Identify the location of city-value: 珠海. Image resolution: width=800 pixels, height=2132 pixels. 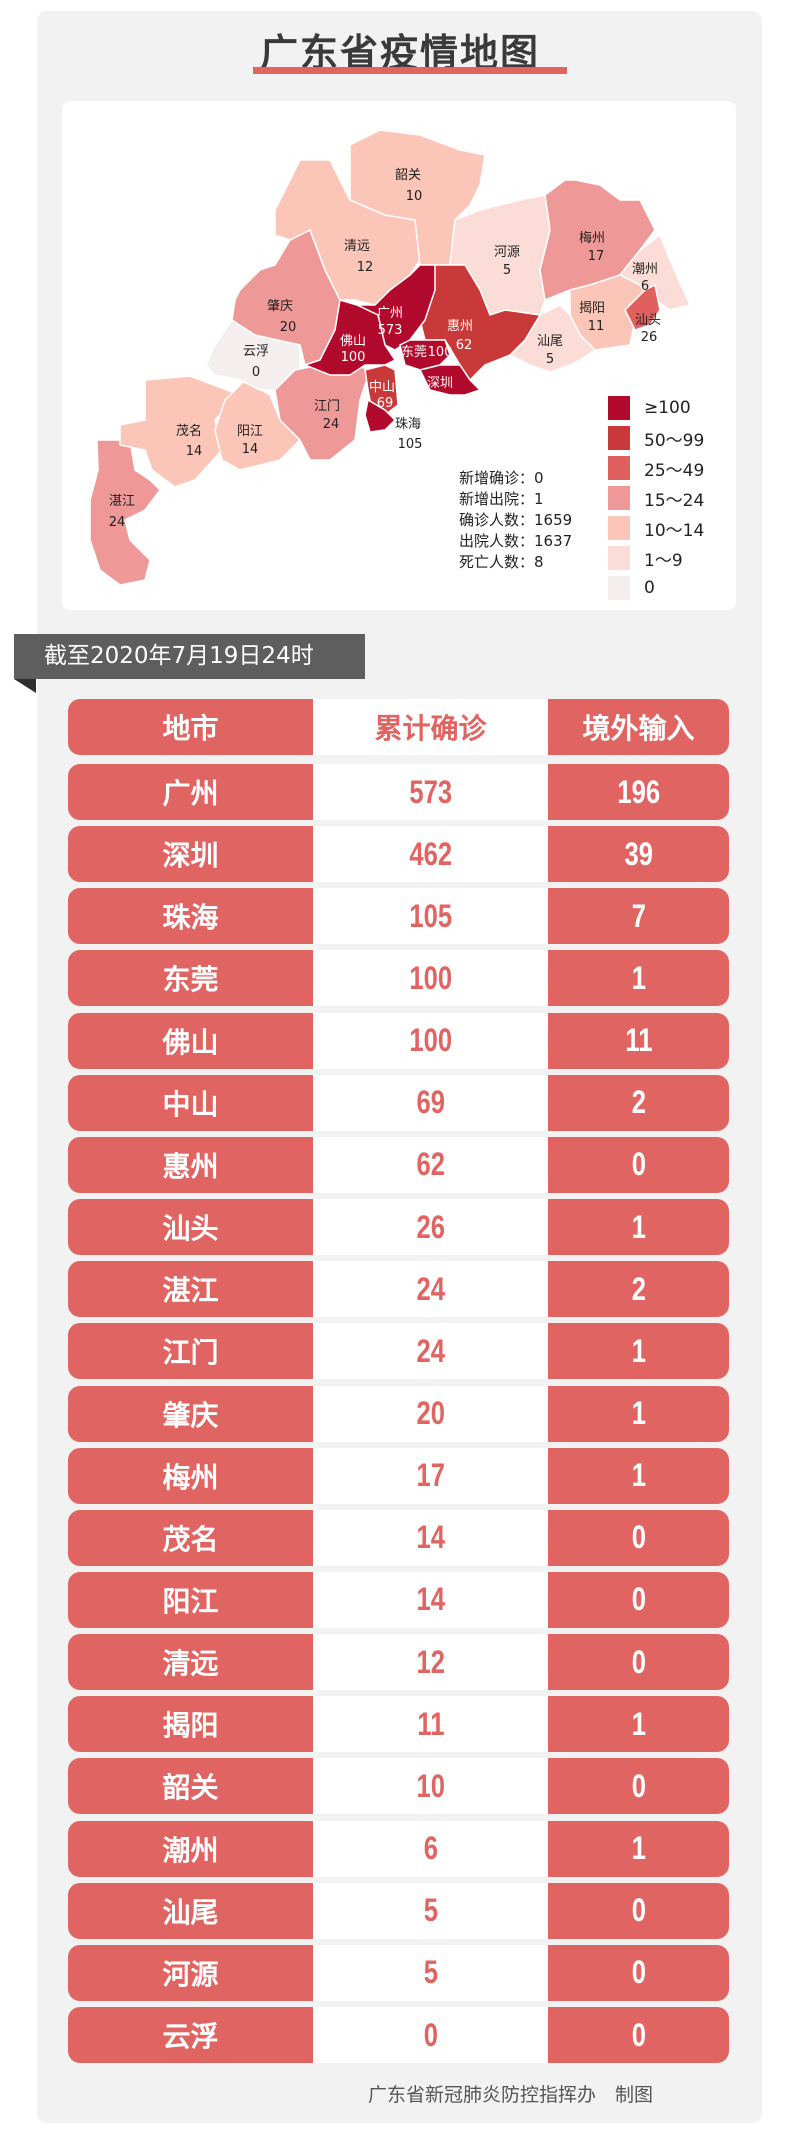
(190, 918).